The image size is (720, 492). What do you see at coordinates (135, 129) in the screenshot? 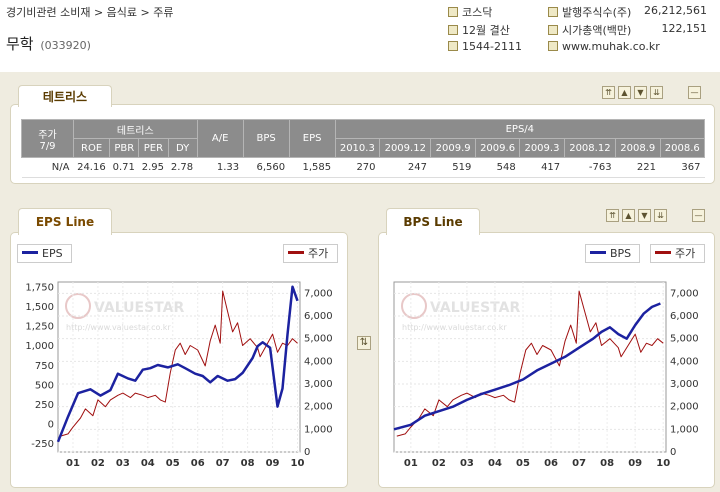
I see `col-group-tetris: 테트리스` at bounding box center [135, 129].